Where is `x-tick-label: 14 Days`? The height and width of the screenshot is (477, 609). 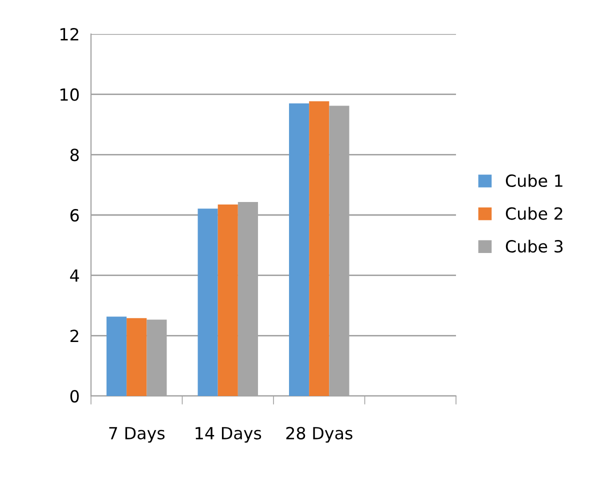 x-tick-label: 14 Days is located at coordinates (229, 435).